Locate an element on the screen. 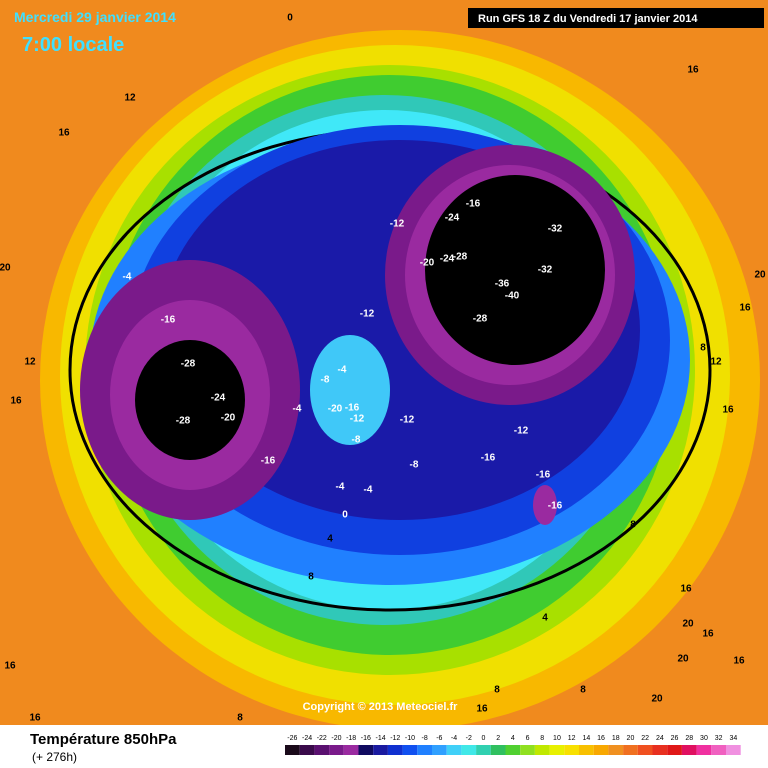  scale-tick-label: -14 is located at coordinates (380, 738).